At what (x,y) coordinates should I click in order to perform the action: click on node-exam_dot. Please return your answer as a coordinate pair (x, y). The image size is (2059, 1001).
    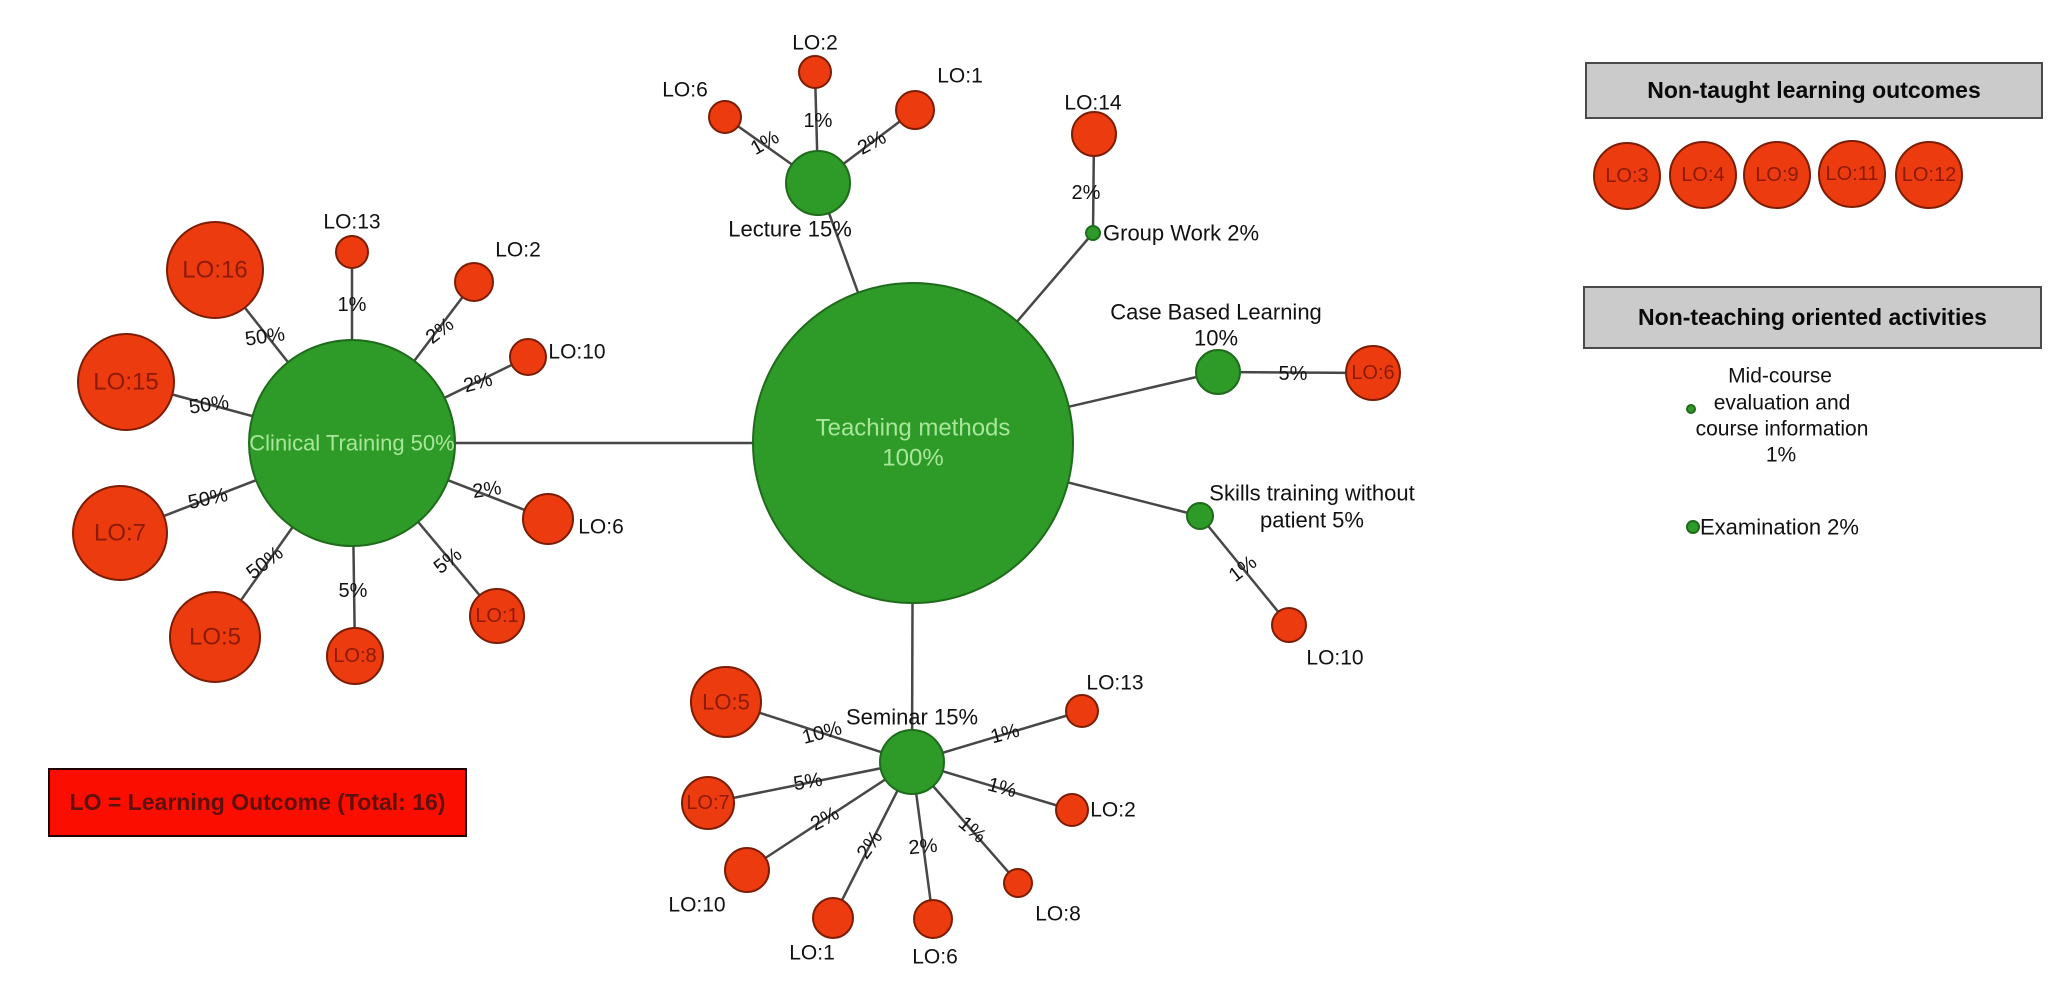
    Looking at the image, I should click on (1693, 527).